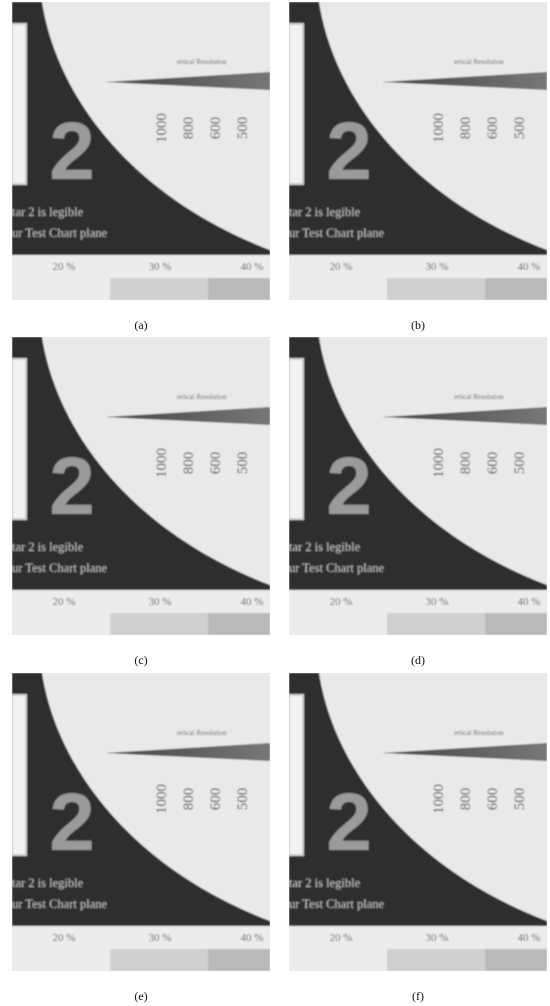  I want to click on caption-e: (e), so click(141, 996).